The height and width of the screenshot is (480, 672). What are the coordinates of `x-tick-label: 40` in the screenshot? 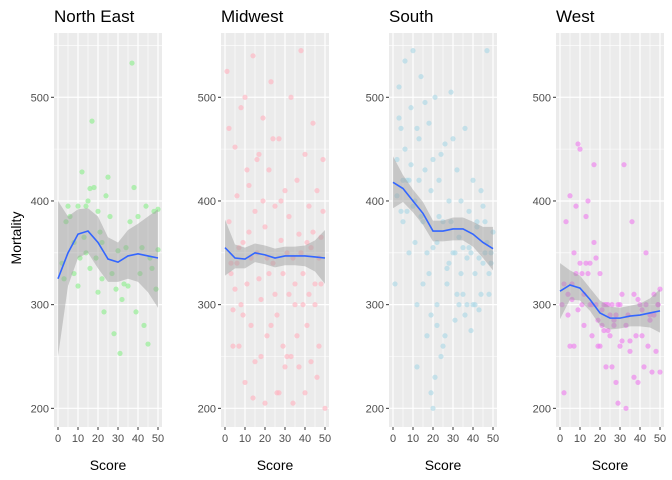 It's located at (305, 439).